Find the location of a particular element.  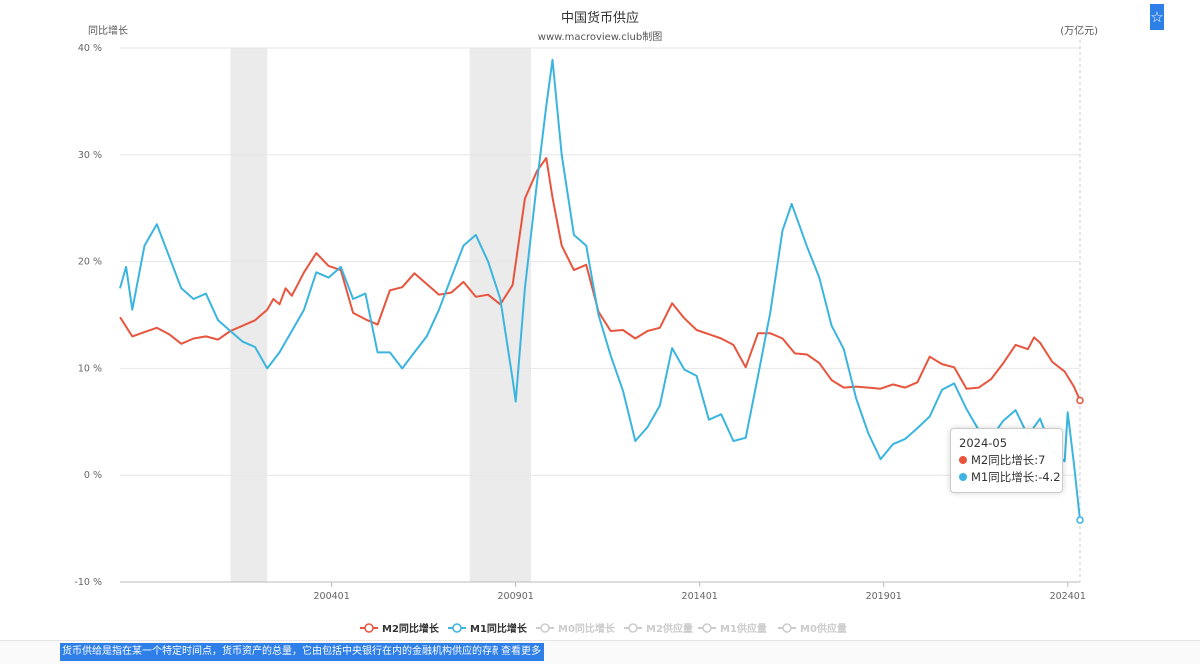

tooltip: 2024-05 M2同比增长:7 M1同比增长:-4.2 is located at coordinates (1006, 460).